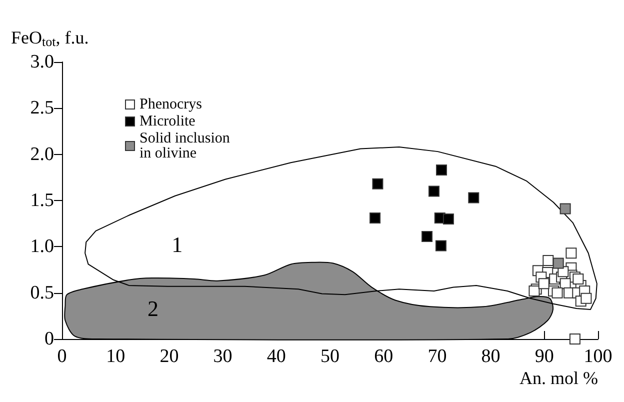  I want to click on x-tick-label: 100, so click(598, 356).